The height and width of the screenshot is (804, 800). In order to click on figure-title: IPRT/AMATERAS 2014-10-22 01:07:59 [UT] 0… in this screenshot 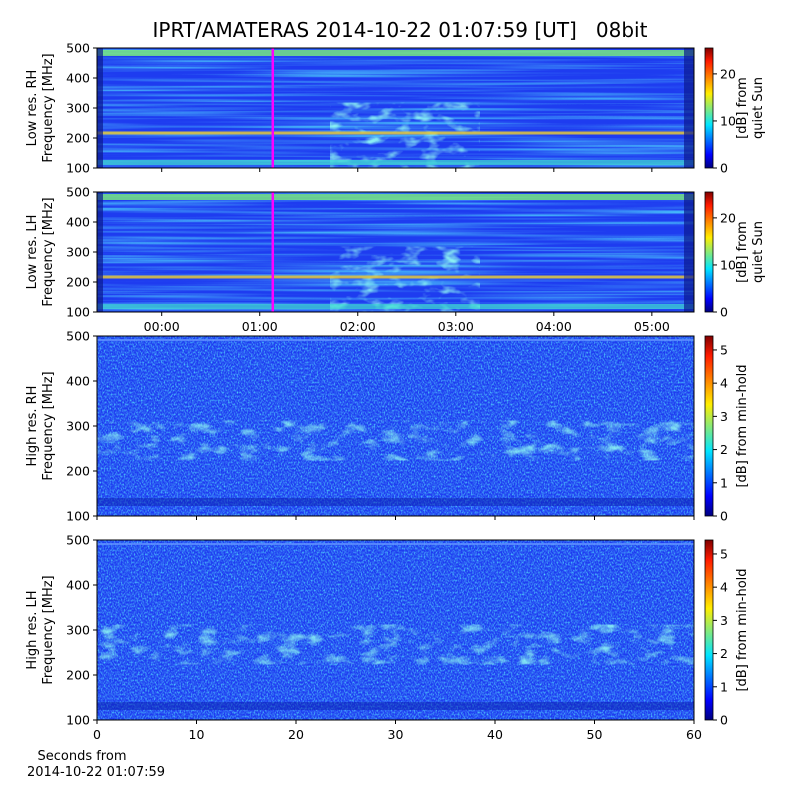, I will do `click(400, 30)`.